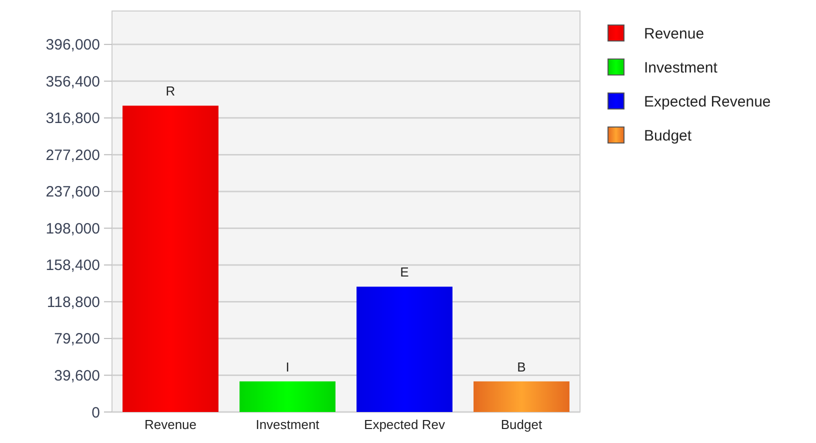 The image size is (816, 443). What do you see at coordinates (668, 135) in the screenshot?
I see `legend-label: Budget` at bounding box center [668, 135].